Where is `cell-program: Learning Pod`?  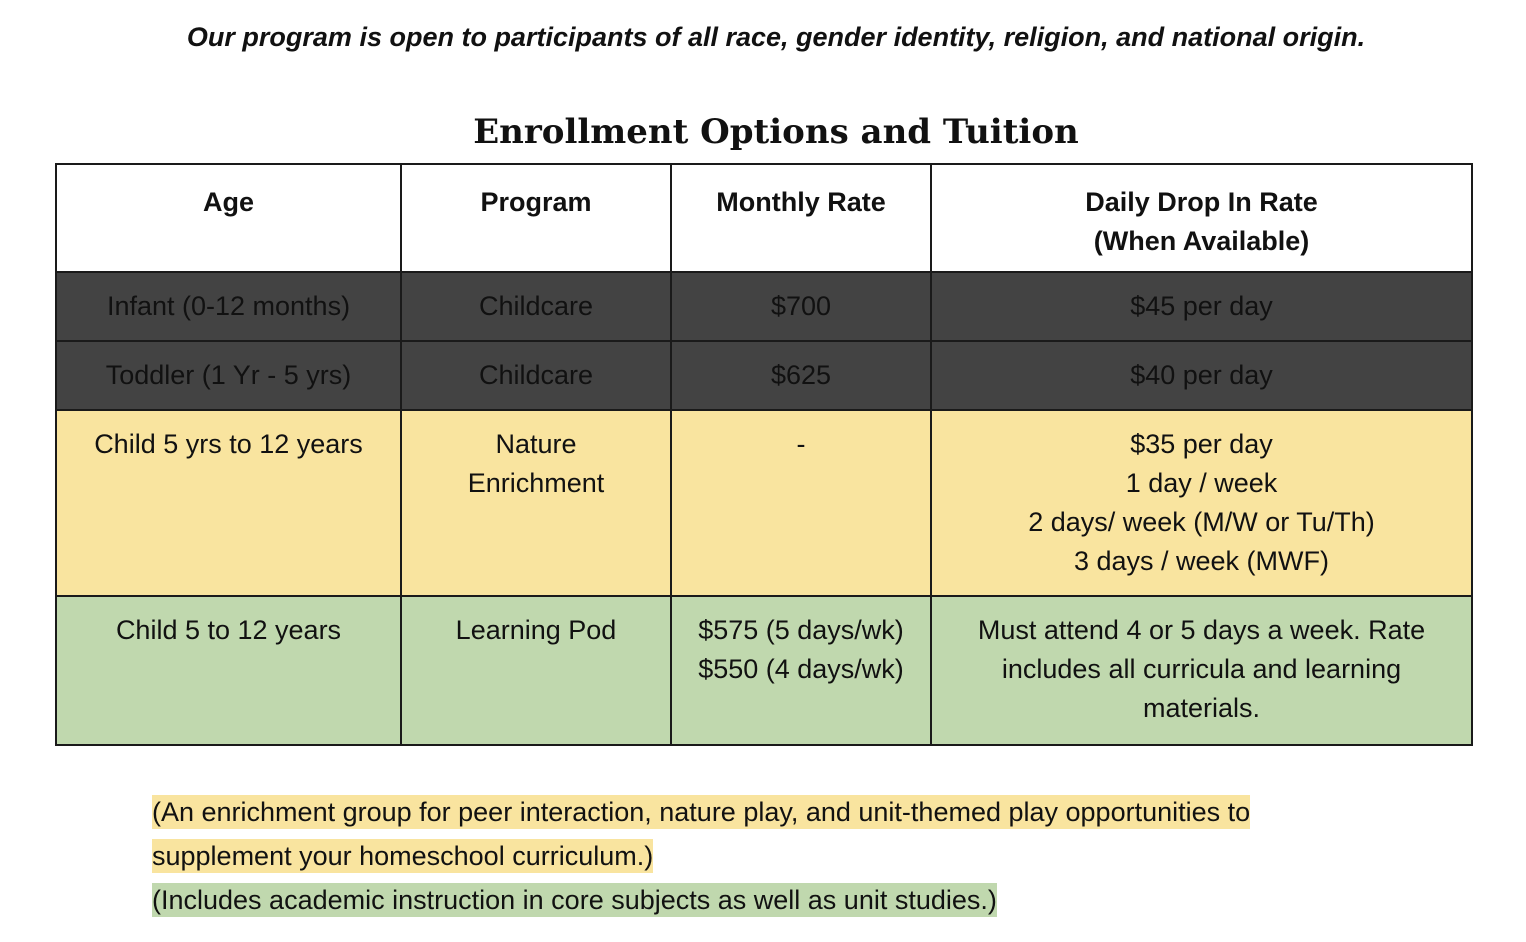 cell-program: Learning Pod is located at coordinates (536, 670).